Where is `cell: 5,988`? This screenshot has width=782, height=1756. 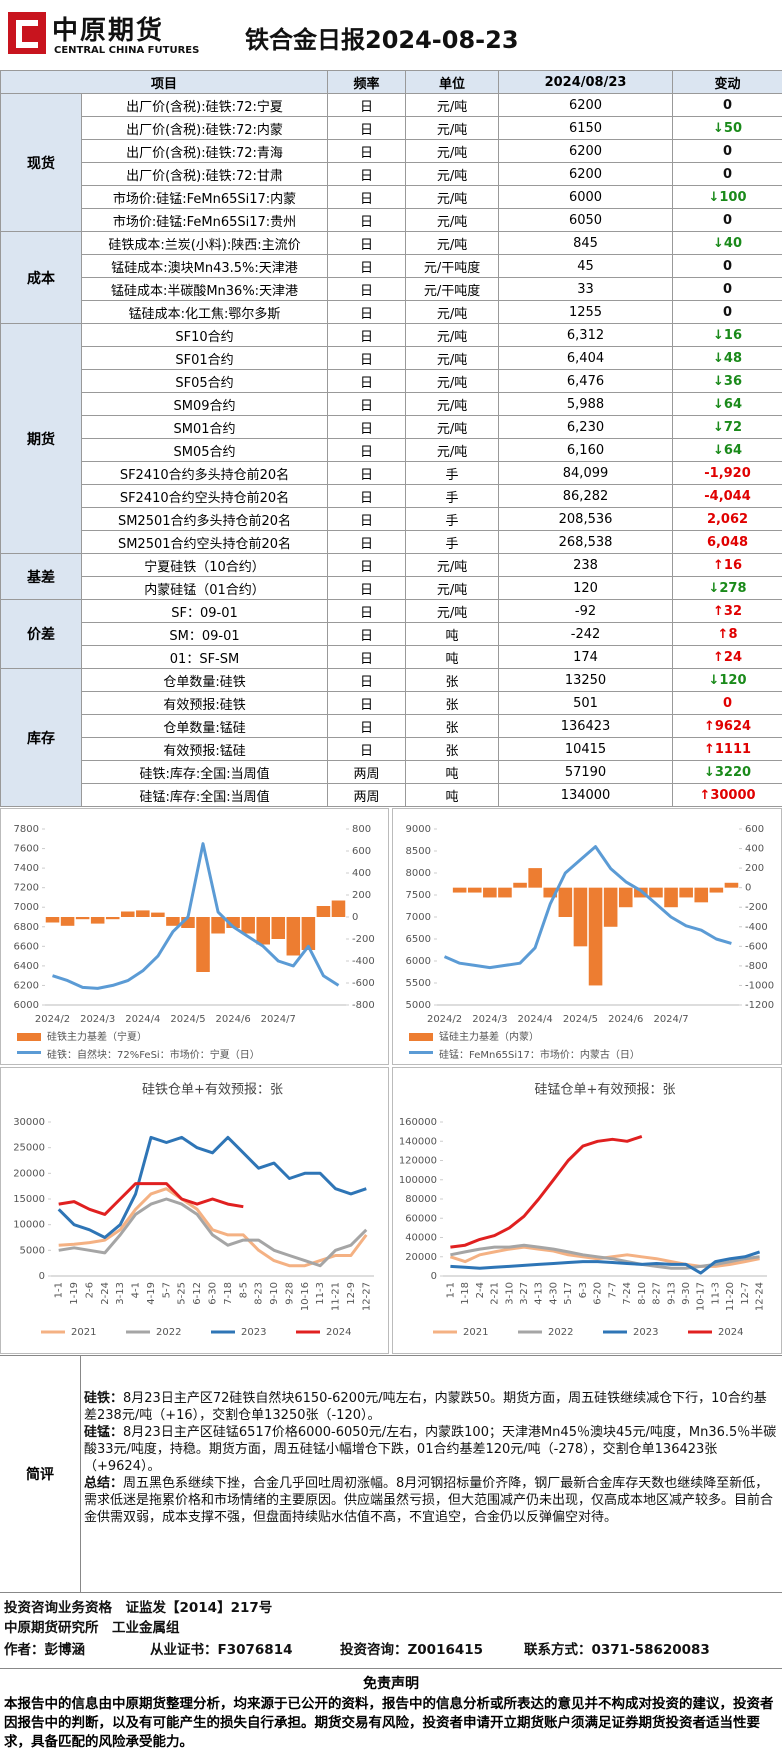 cell: 5,988 is located at coordinates (586, 404).